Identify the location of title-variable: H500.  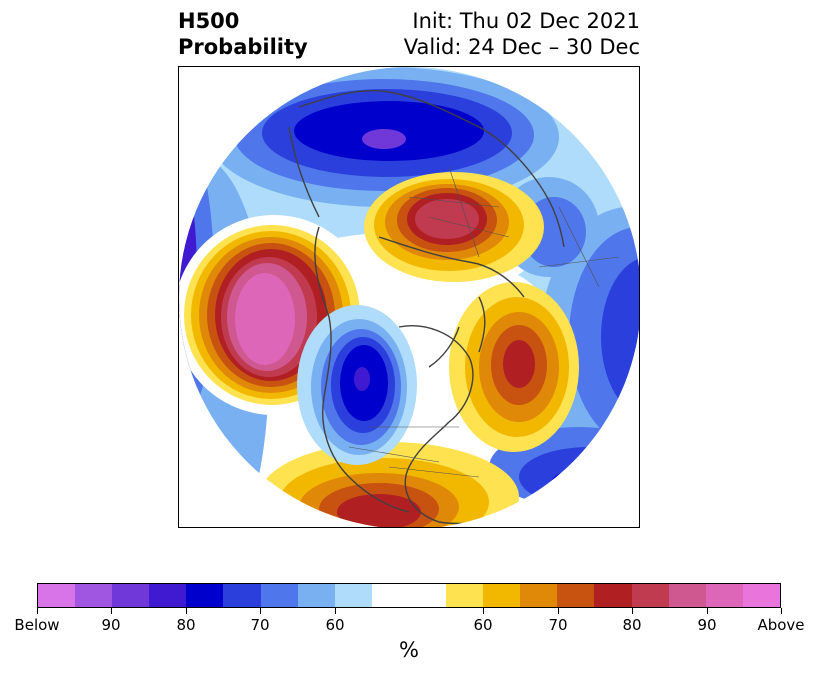
(209, 21).